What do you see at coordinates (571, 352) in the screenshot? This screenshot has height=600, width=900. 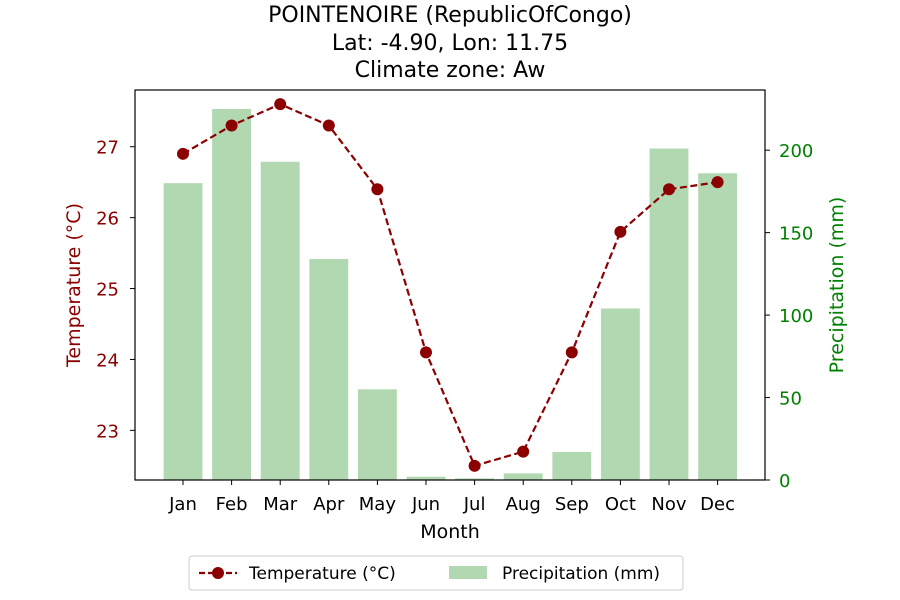 I see `temp-point-sep` at bounding box center [571, 352].